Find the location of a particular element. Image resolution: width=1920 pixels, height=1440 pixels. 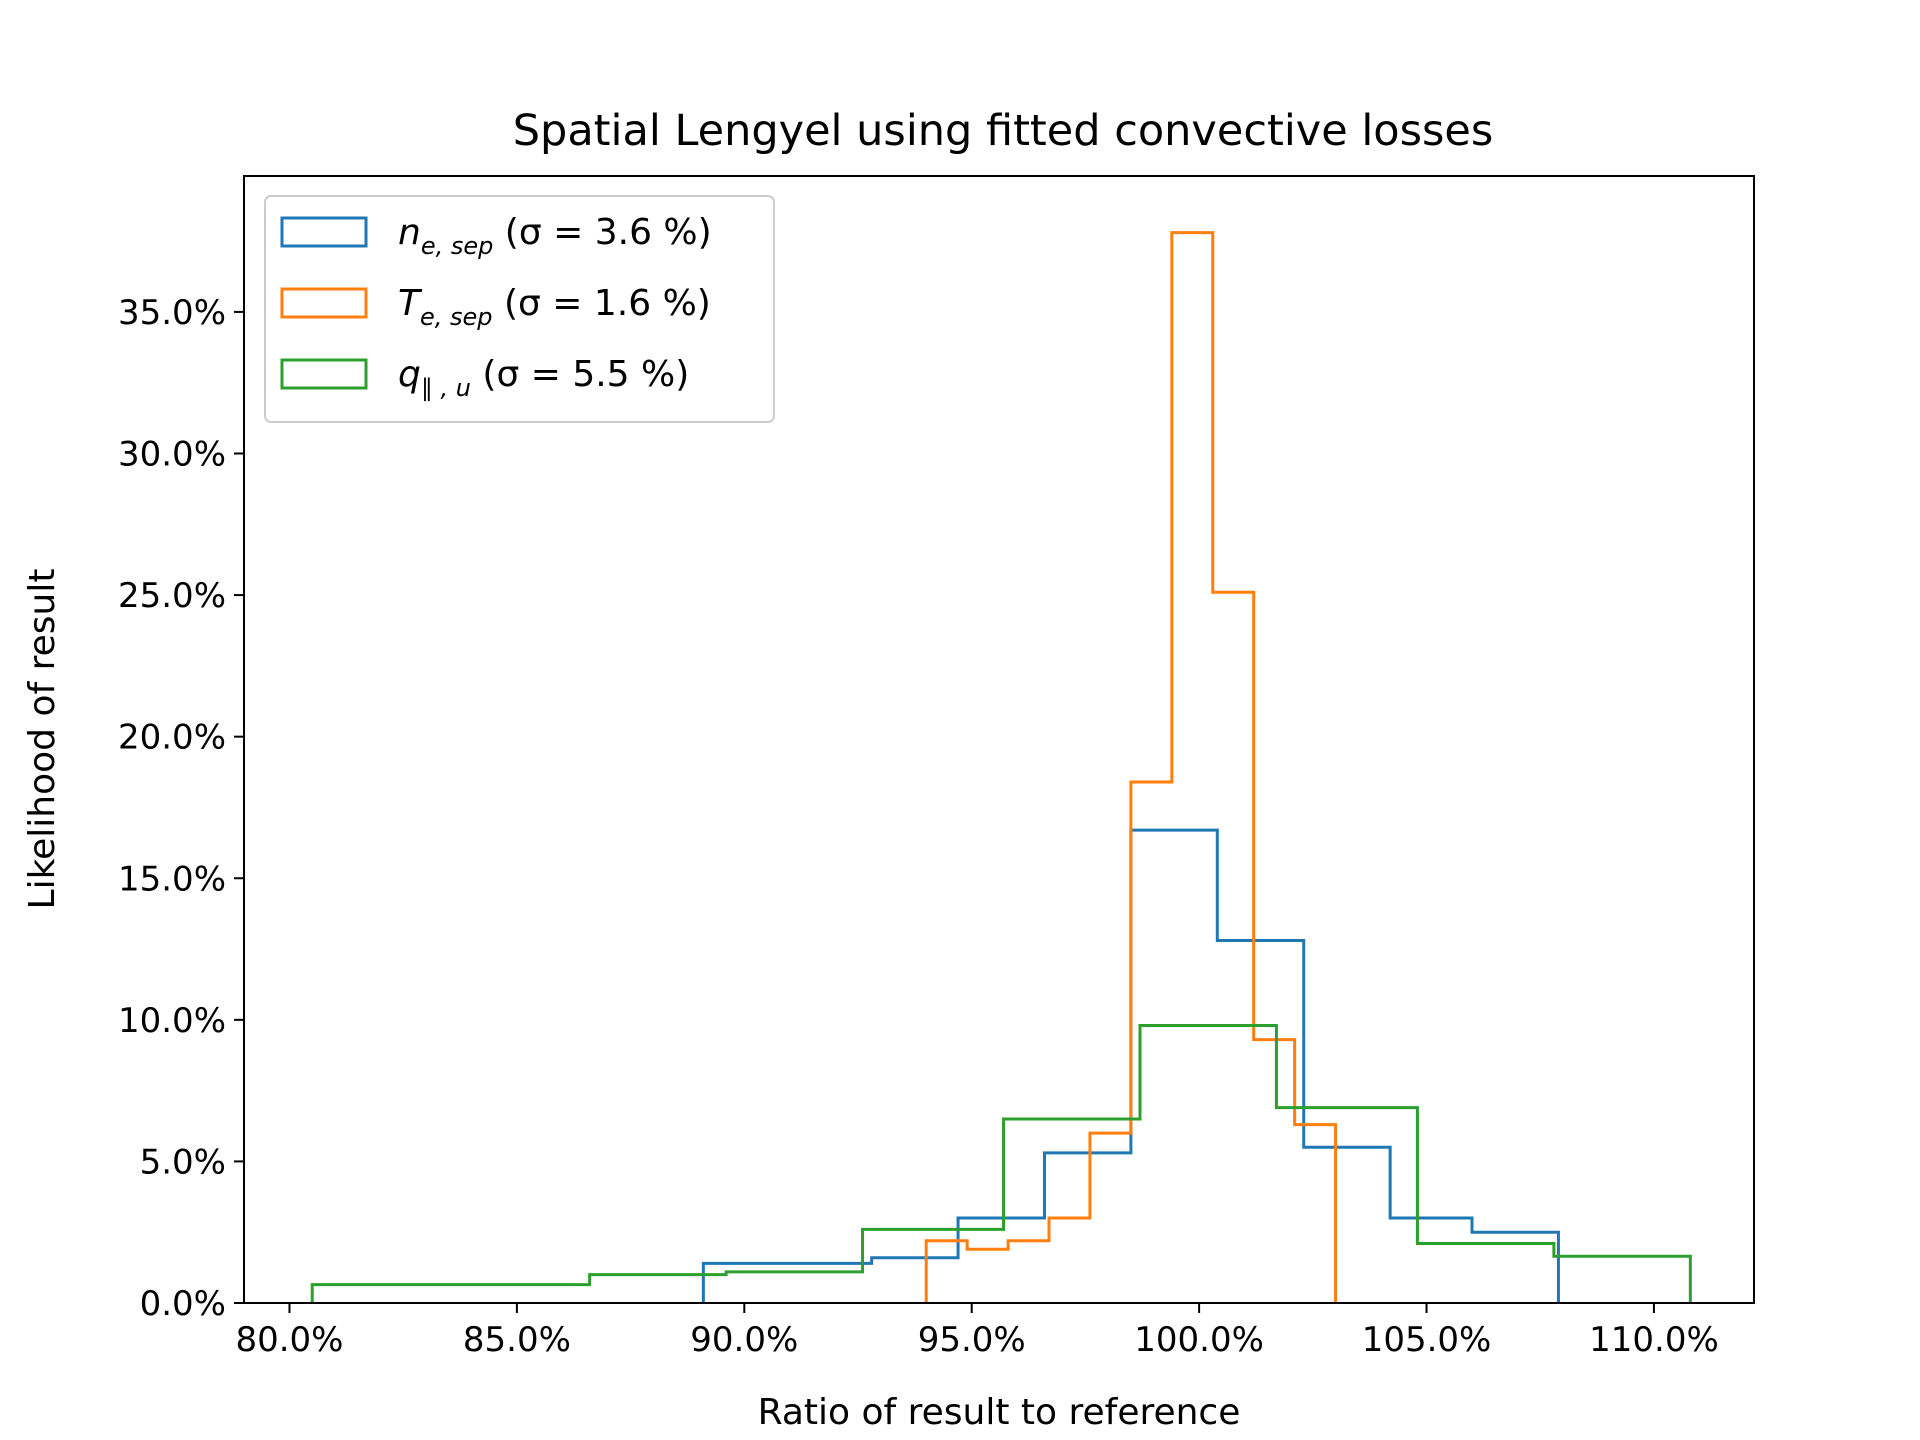

x-tick-label: 105.0% is located at coordinates (1427, 1340).